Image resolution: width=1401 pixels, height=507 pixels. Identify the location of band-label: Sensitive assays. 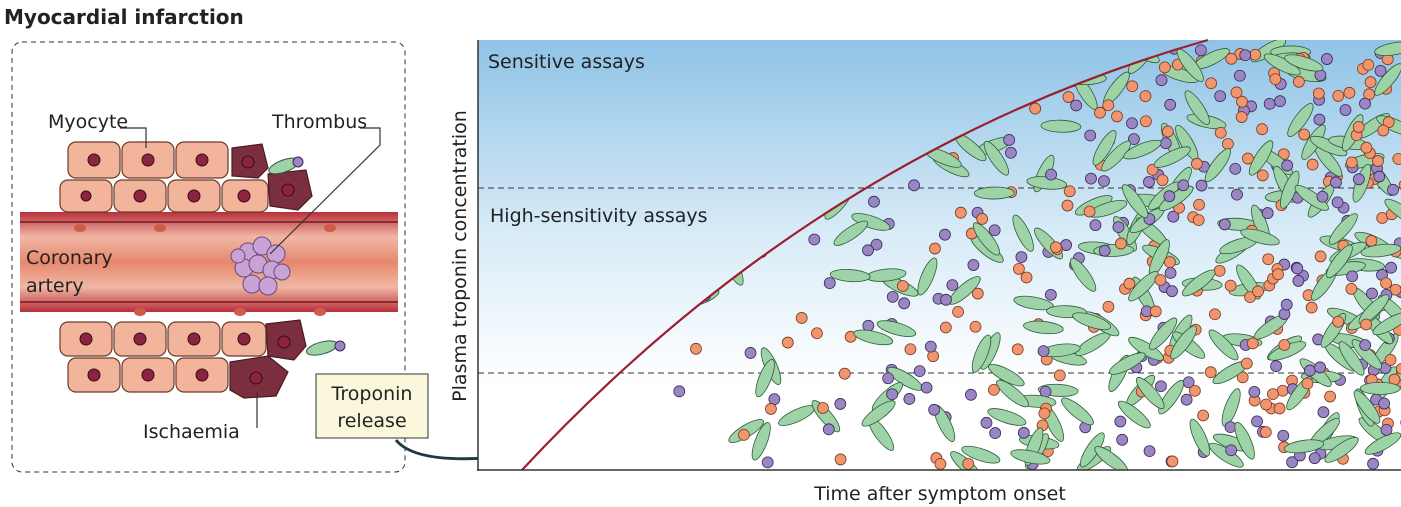
(566, 62).